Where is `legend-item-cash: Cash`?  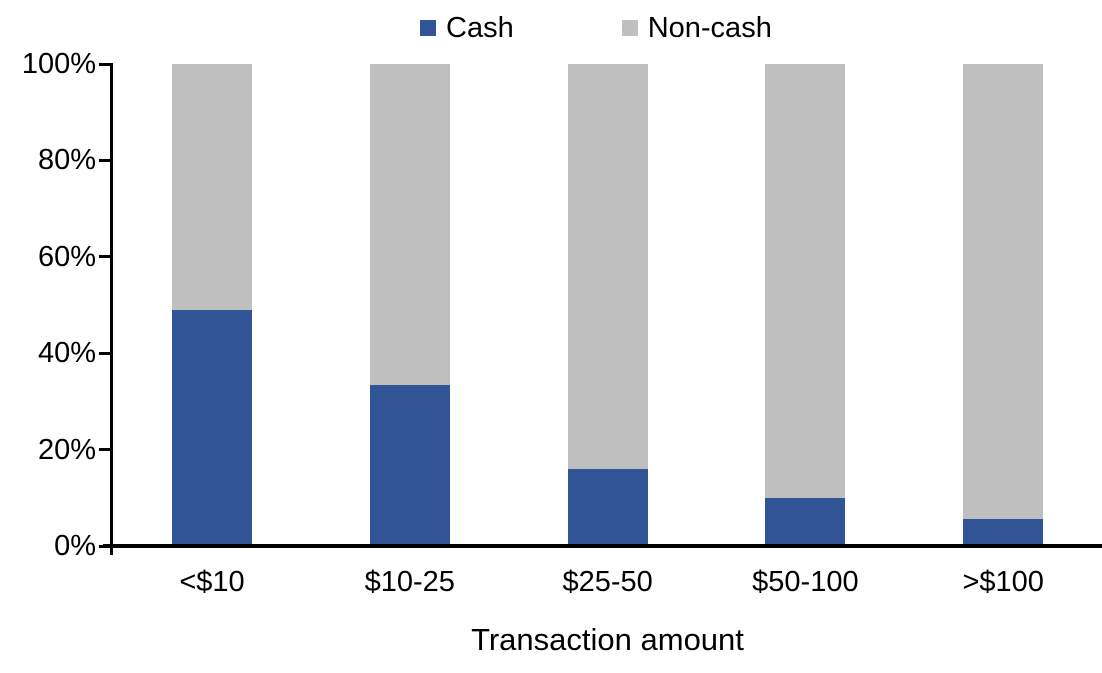 legend-item-cash: Cash is located at coordinates (467, 28).